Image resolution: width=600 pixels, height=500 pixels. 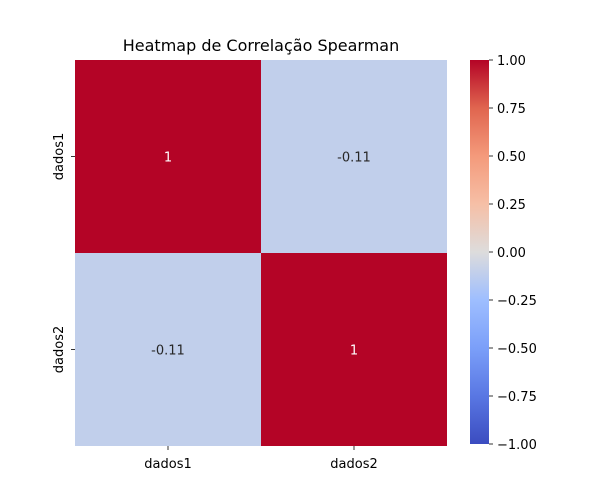 I want to click on colorbar-tick-label: 0.75, so click(x=511, y=109).